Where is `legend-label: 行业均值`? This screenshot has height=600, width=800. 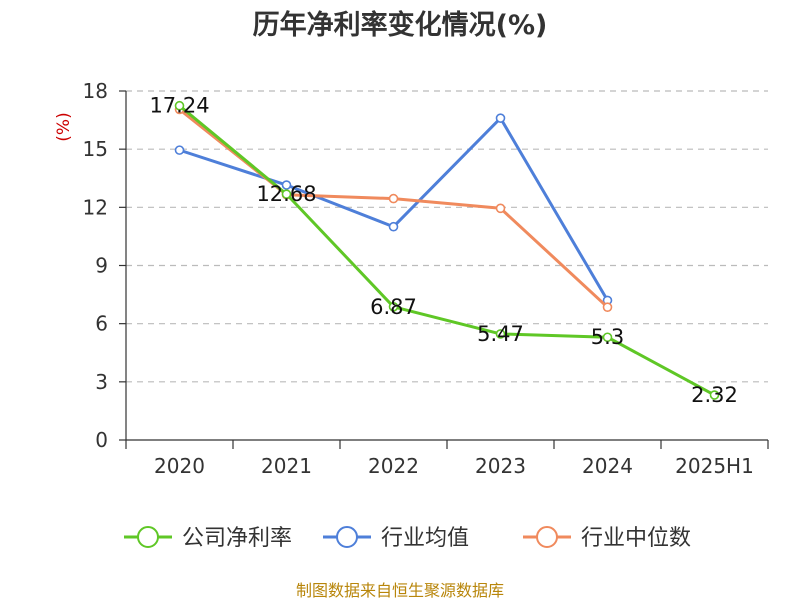
legend-label: 行业均值 is located at coordinates (425, 538).